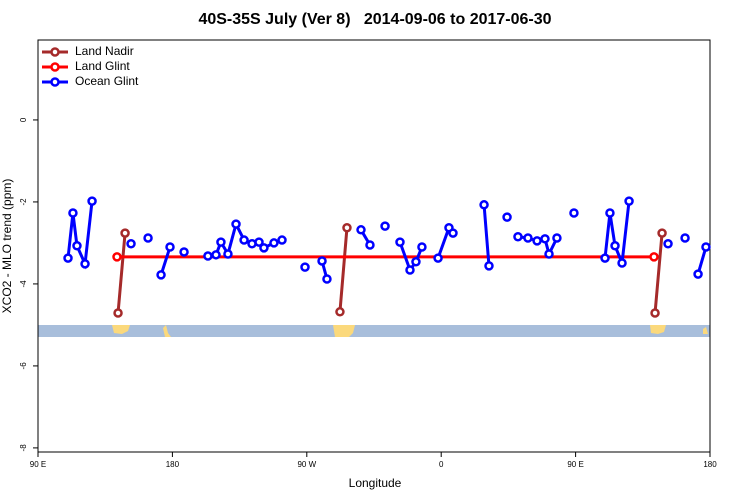 The image size is (750, 500). What do you see at coordinates (7, 246) in the screenshot?
I see `y-axis-label: XCO2 - MLO trend (ppm)` at bounding box center [7, 246].